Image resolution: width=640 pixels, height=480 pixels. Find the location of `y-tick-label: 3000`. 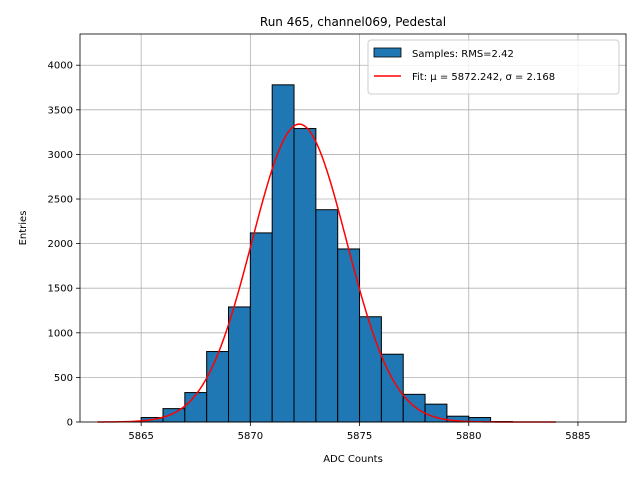

y-tick-label: 3000 is located at coordinates (60, 155).